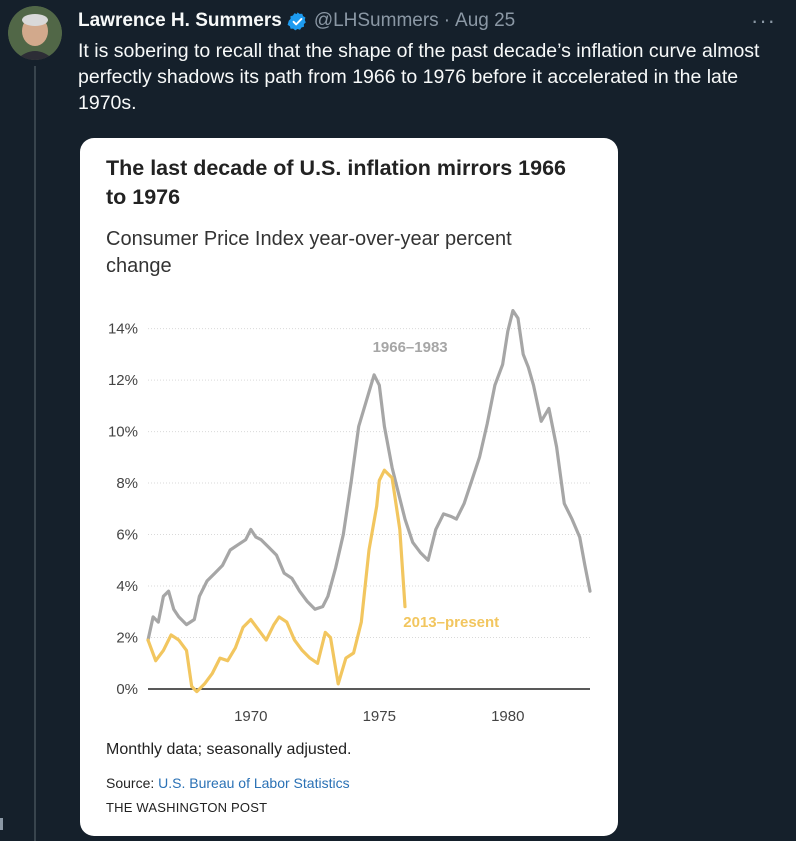 This screenshot has width=796, height=841. I want to click on verified-badge-icon, so click(297, 21).